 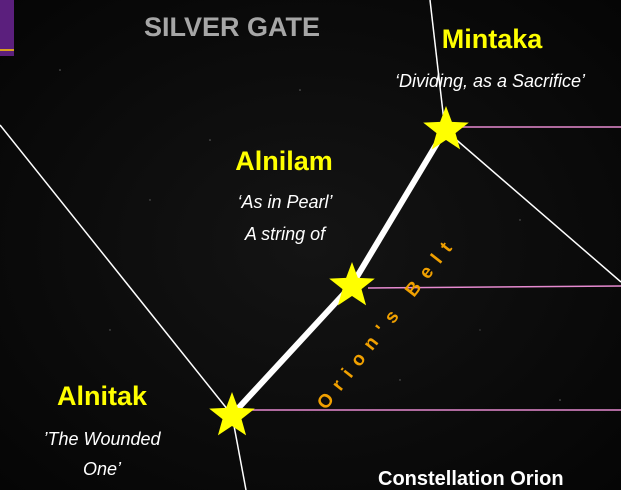 What do you see at coordinates (285, 234) in the screenshot?
I see `star-meaning: A string of` at bounding box center [285, 234].